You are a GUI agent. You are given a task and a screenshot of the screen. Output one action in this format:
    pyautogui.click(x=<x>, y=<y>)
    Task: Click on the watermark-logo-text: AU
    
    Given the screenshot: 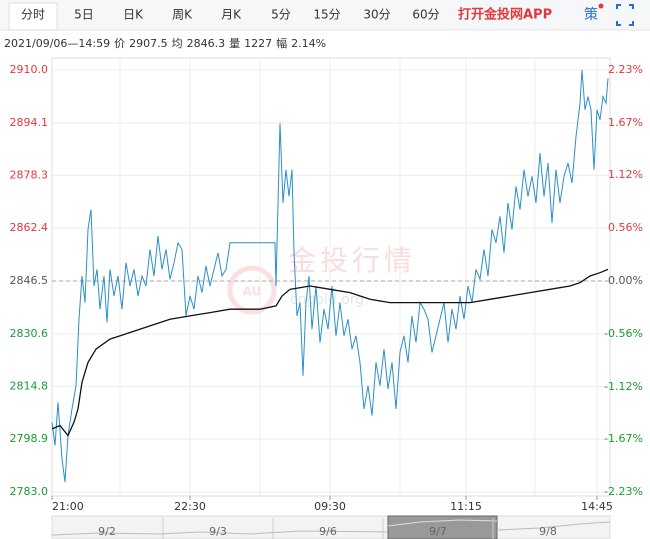 What is the action you would take?
    pyautogui.click(x=252, y=292)
    